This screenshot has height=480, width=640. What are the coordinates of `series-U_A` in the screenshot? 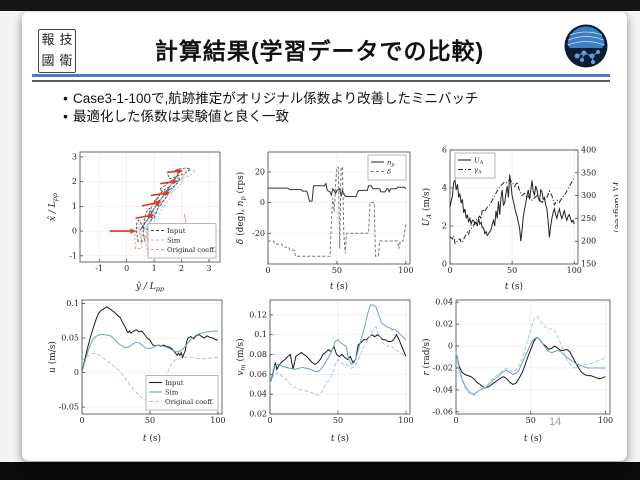 It's located at (512, 208).